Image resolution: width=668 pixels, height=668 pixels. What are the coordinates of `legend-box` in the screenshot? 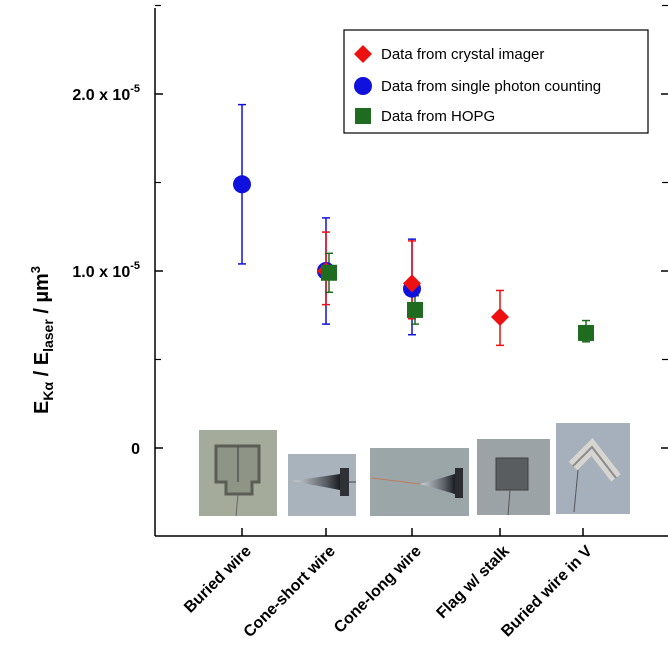 It's located at (496, 81).